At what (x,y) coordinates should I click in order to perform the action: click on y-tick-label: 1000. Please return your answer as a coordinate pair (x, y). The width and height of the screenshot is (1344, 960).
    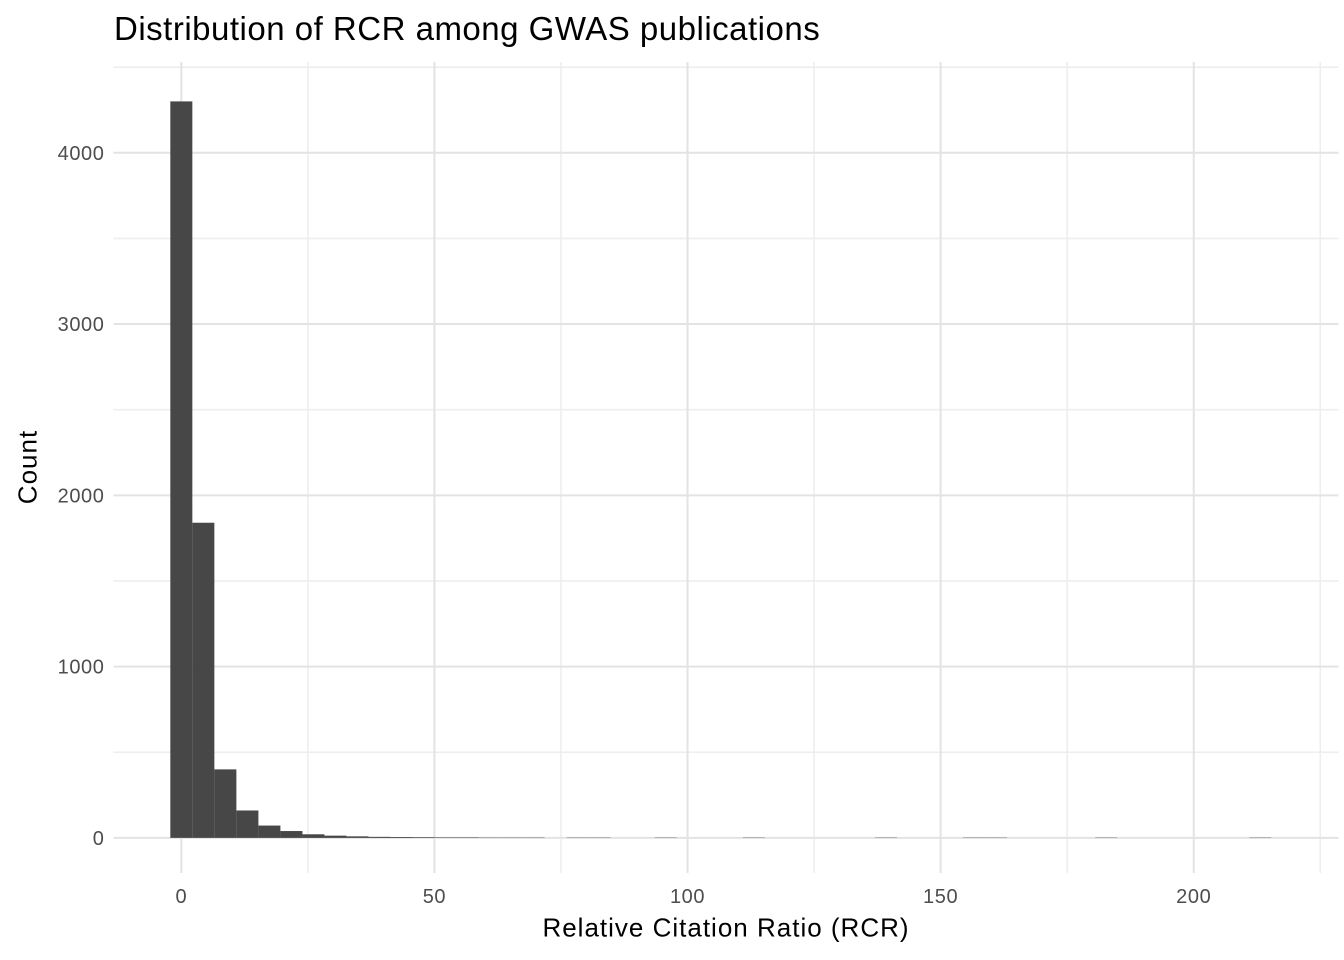
    Looking at the image, I should click on (81, 668).